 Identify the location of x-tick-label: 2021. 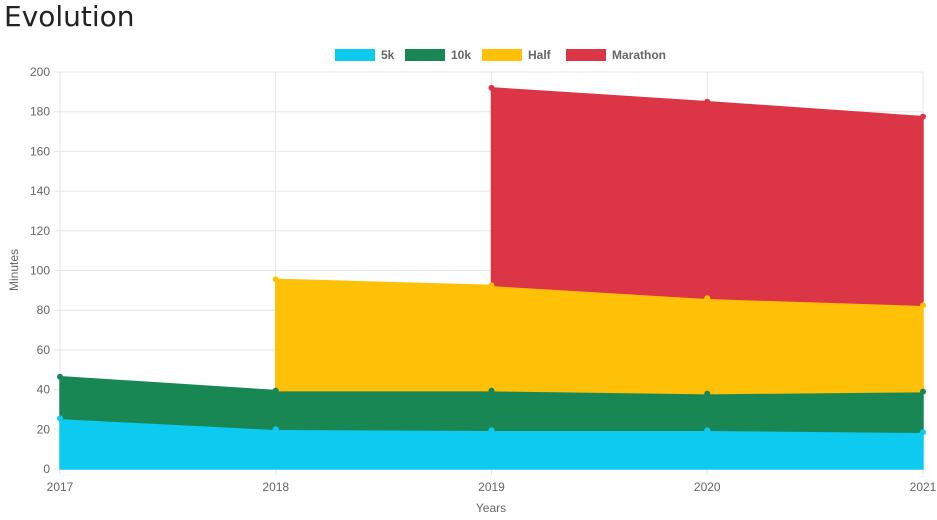
(923, 487).